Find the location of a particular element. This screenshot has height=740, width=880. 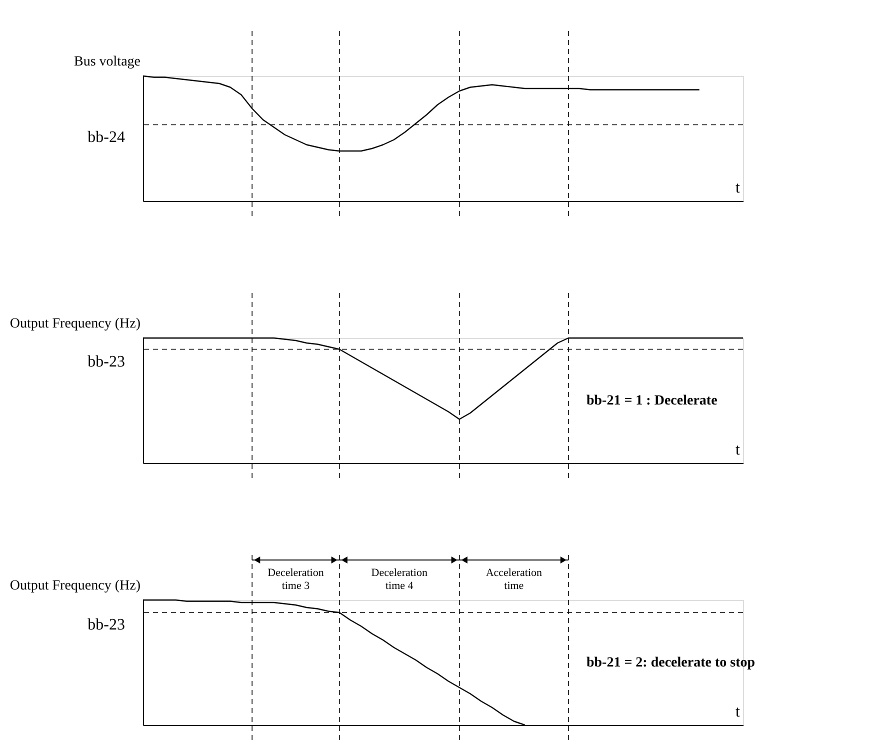

ref-line-label: bb-24 is located at coordinates (106, 137).